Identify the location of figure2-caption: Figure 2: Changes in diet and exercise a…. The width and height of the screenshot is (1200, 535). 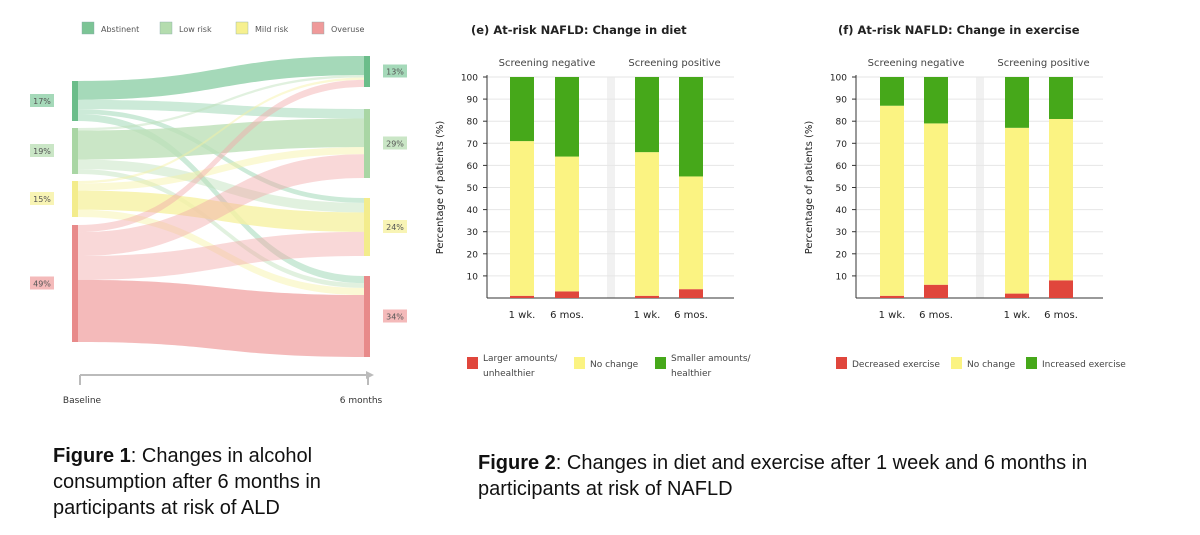
(828, 476).